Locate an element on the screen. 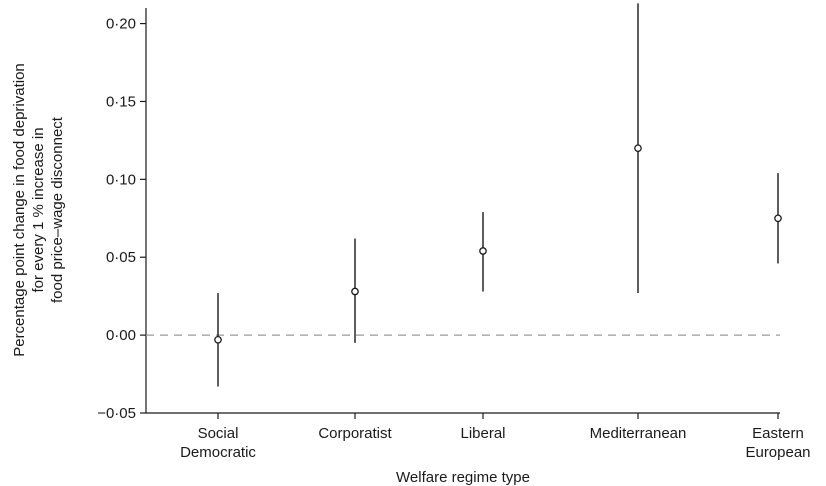 The width and height of the screenshot is (826, 486). y-tick-label: −0·05 is located at coordinates (116, 413).